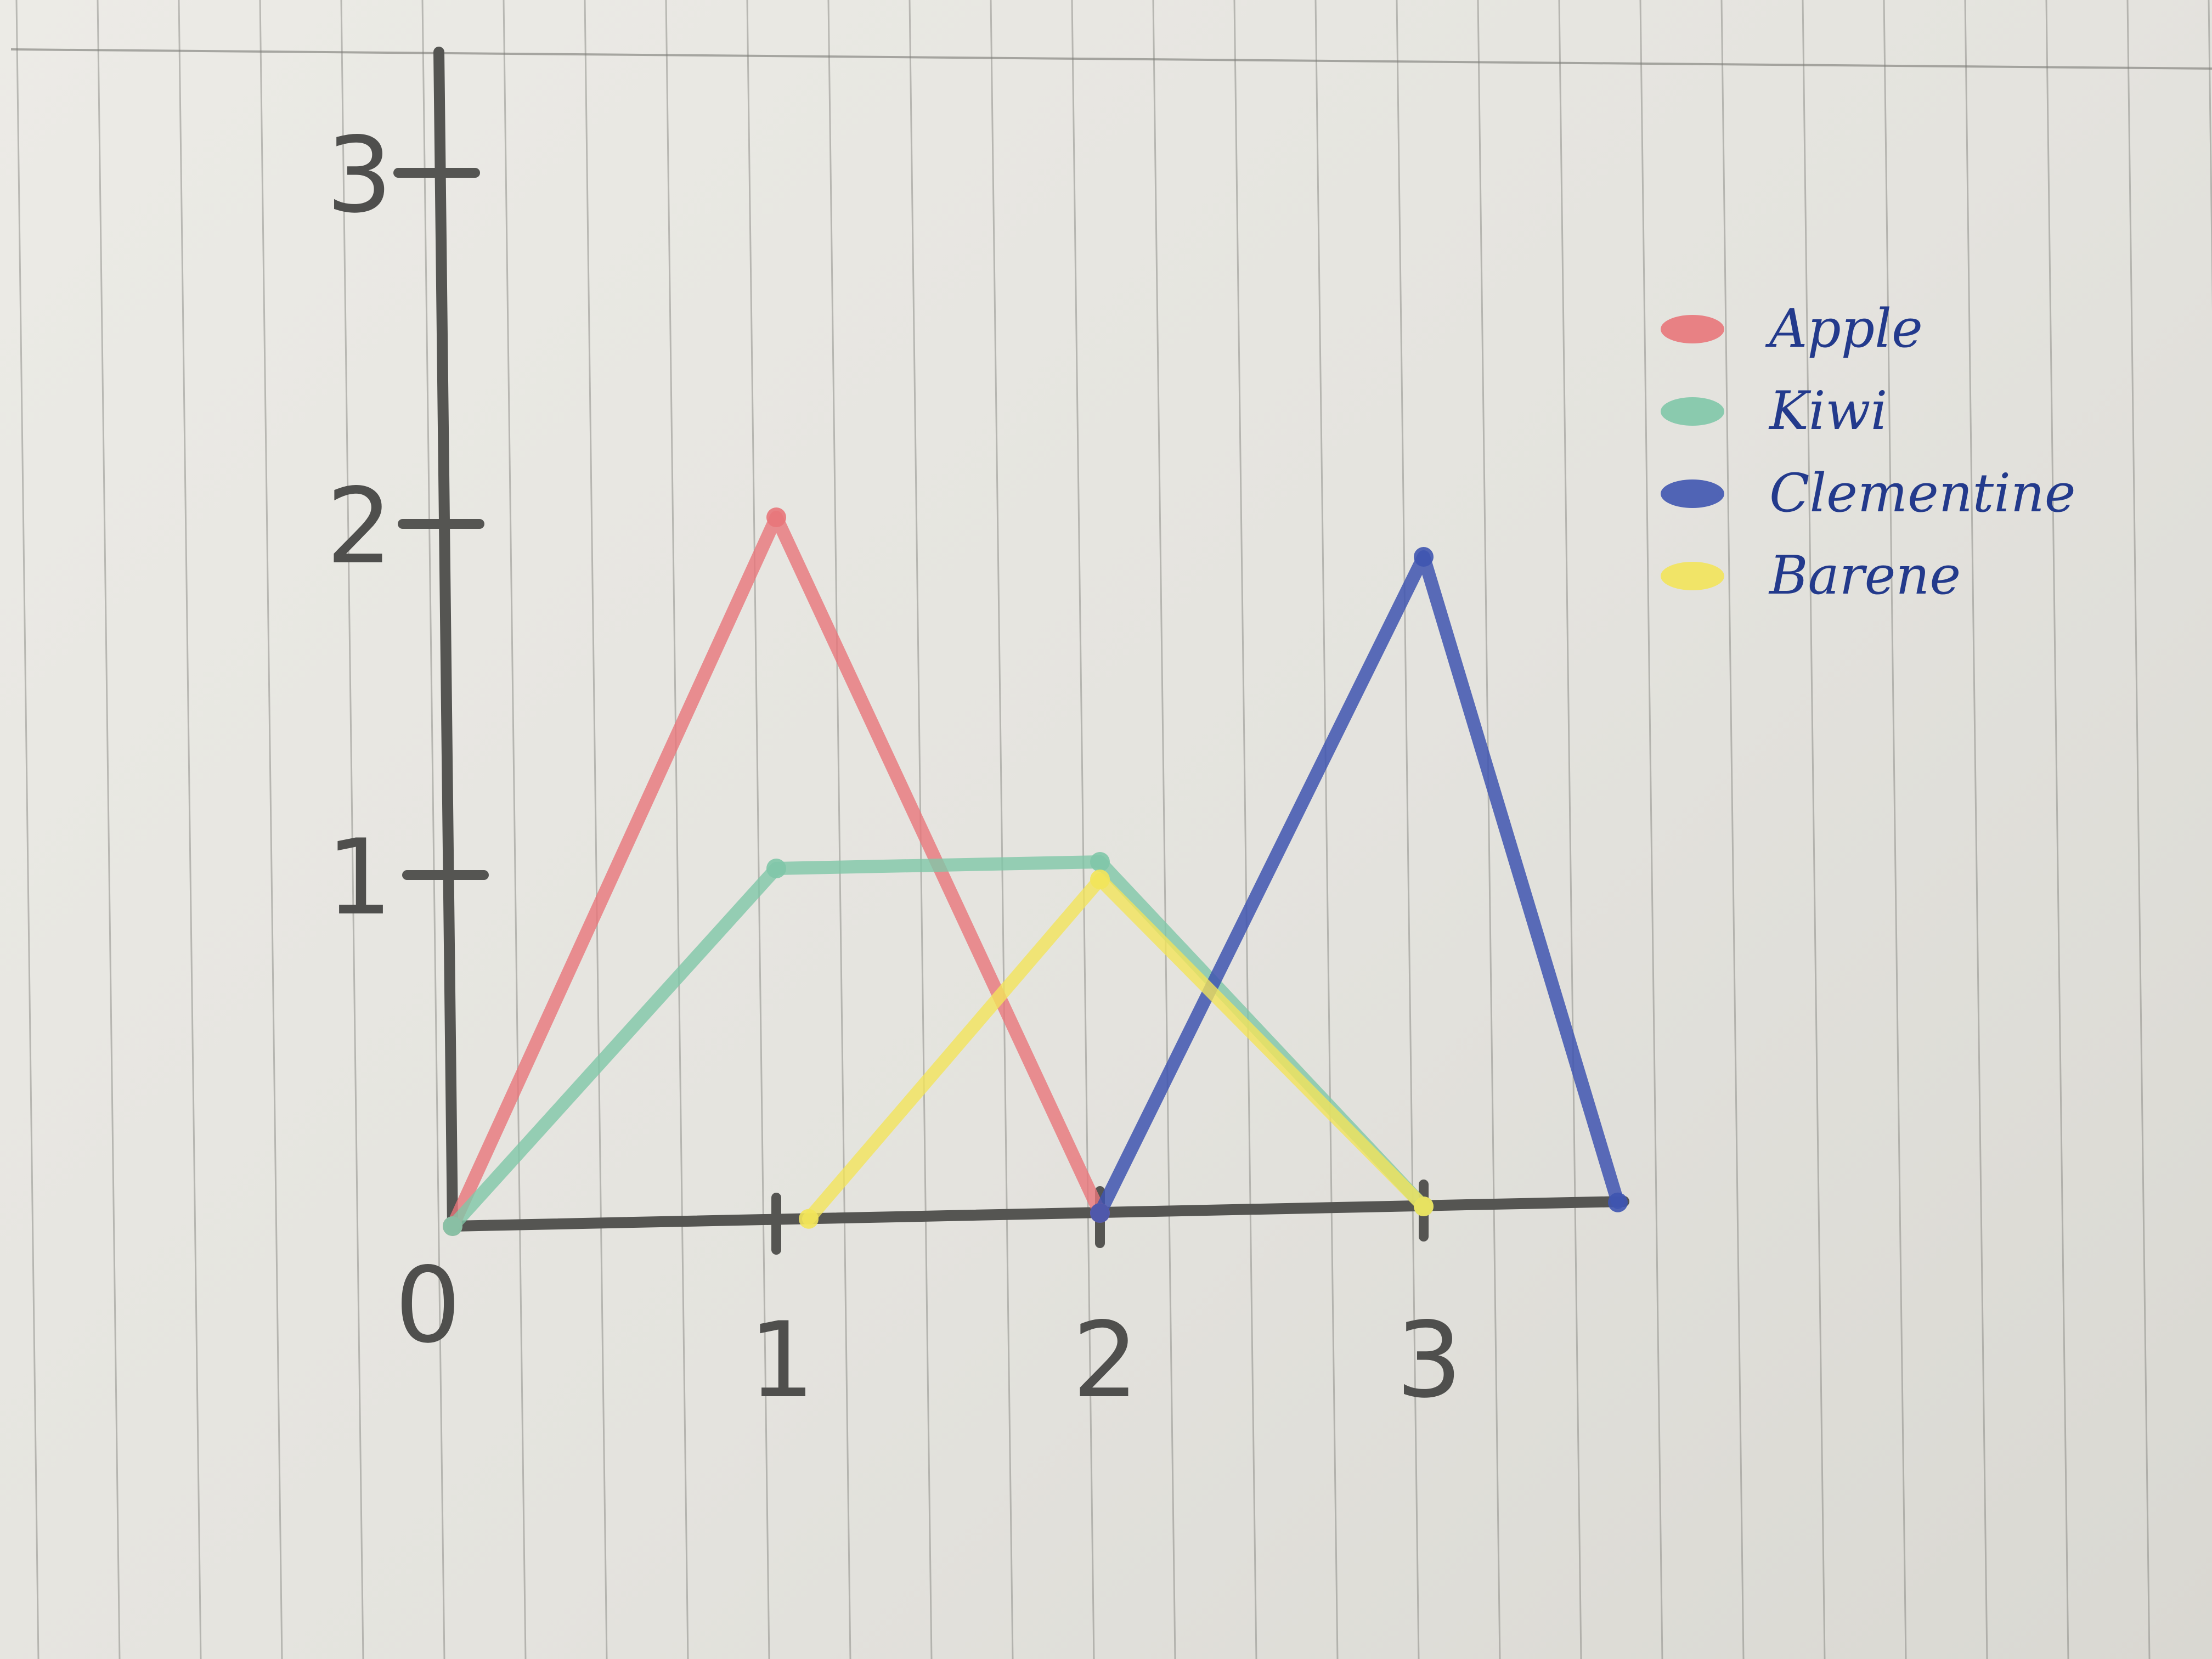 The width and height of the screenshot is (2212, 1659). What do you see at coordinates (359, 176) in the screenshot?
I see `y-tick-label-3: 3` at bounding box center [359, 176].